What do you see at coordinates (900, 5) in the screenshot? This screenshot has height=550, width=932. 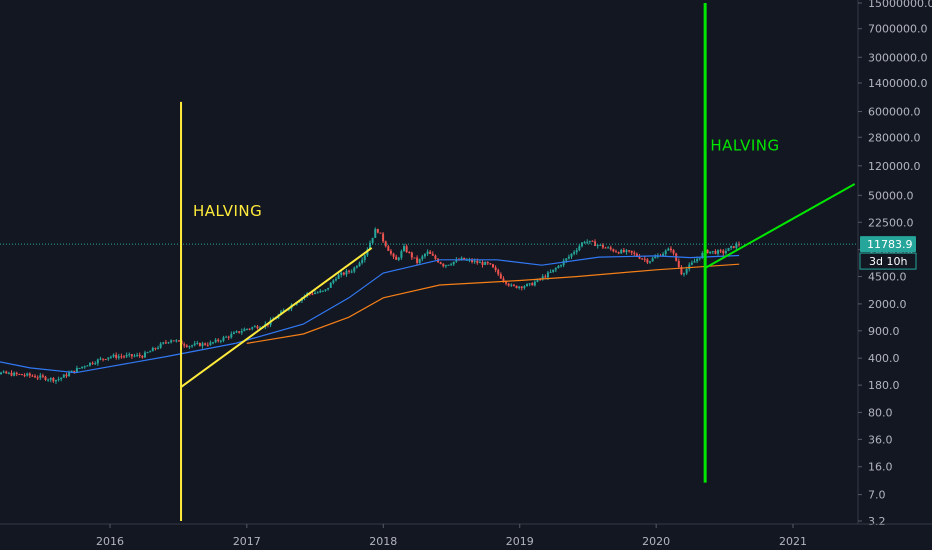 I see `y-tick-label: 15000000.0` at bounding box center [900, 5].